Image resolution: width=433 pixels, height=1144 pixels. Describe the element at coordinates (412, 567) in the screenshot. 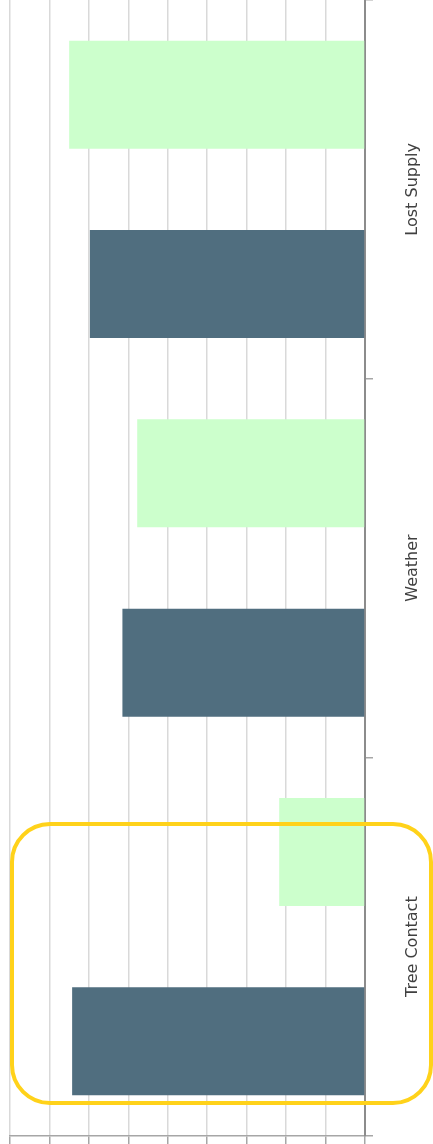

I see `y-tick-label: Weather` at that location.